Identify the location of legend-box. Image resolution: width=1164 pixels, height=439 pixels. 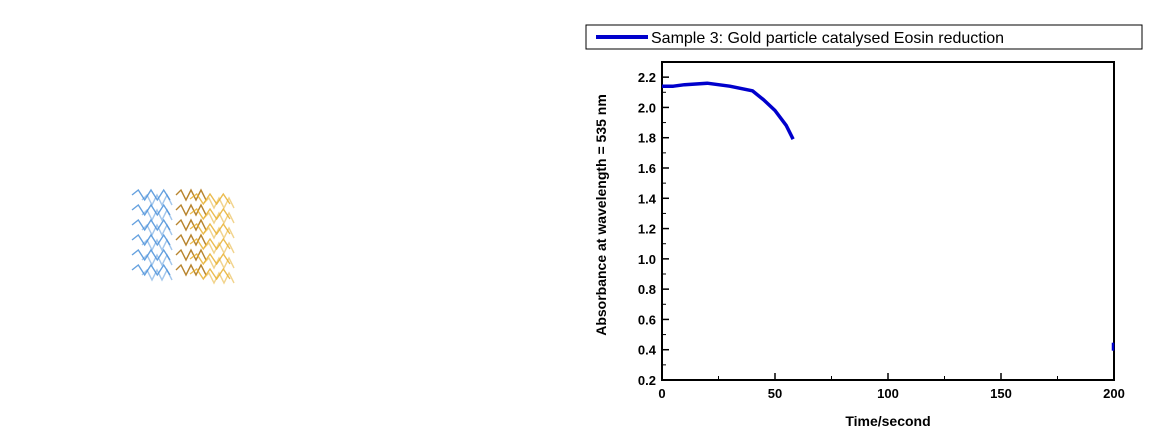
(864, 37).